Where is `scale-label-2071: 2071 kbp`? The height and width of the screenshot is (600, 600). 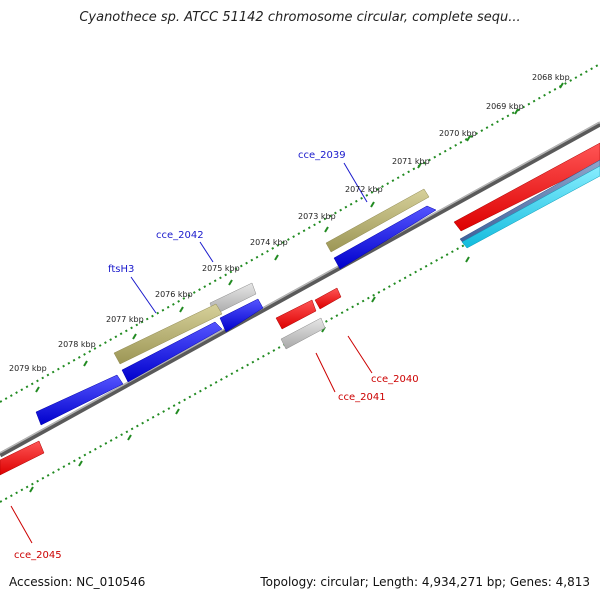 scale-label-2071: 2071 kbp is located at coordinates (411, 161).